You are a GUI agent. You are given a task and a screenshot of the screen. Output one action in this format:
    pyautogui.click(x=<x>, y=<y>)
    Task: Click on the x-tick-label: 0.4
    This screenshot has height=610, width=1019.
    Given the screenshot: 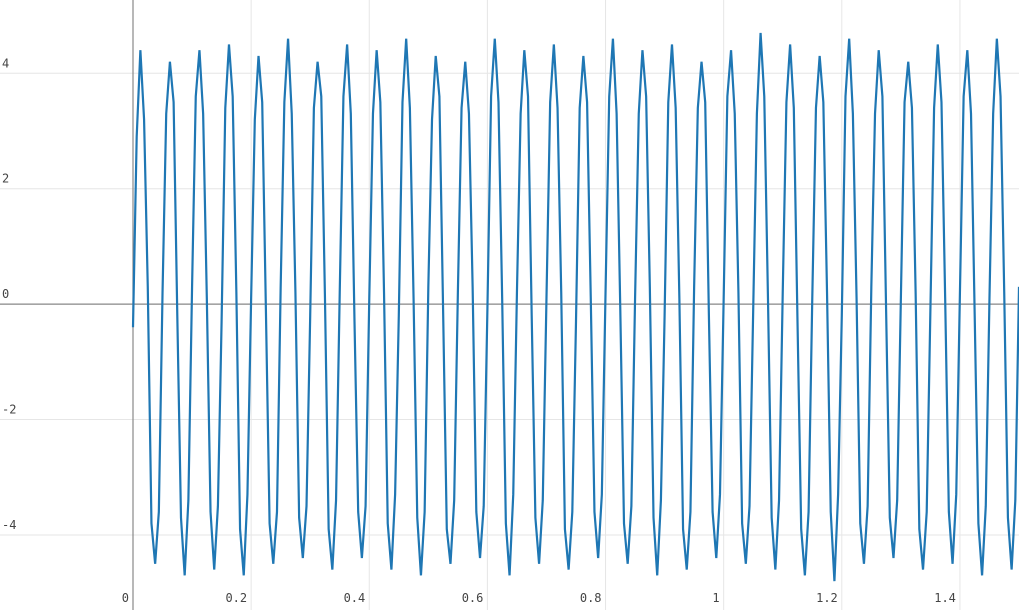 What is the action you would take?
    pyautogui.click(x=355, y=598)
    